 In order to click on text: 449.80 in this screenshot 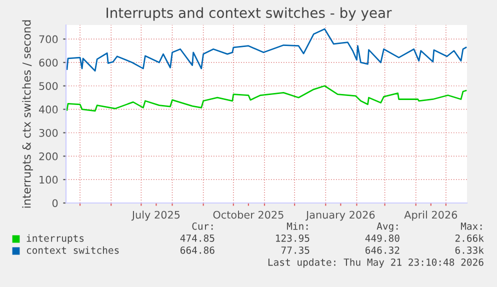, I will do `click(382, 238)`.